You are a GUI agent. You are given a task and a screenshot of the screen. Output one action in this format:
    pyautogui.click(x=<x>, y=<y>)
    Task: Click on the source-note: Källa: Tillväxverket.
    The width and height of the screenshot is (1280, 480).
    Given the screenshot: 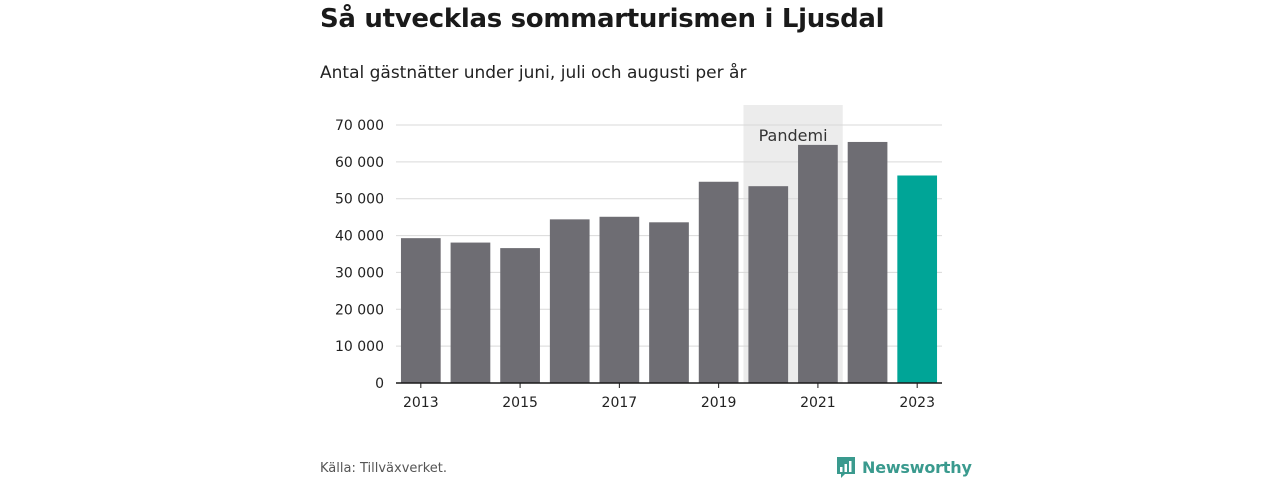 What is the action you would take?
    pyautogui.click(x=384, y=468)
    